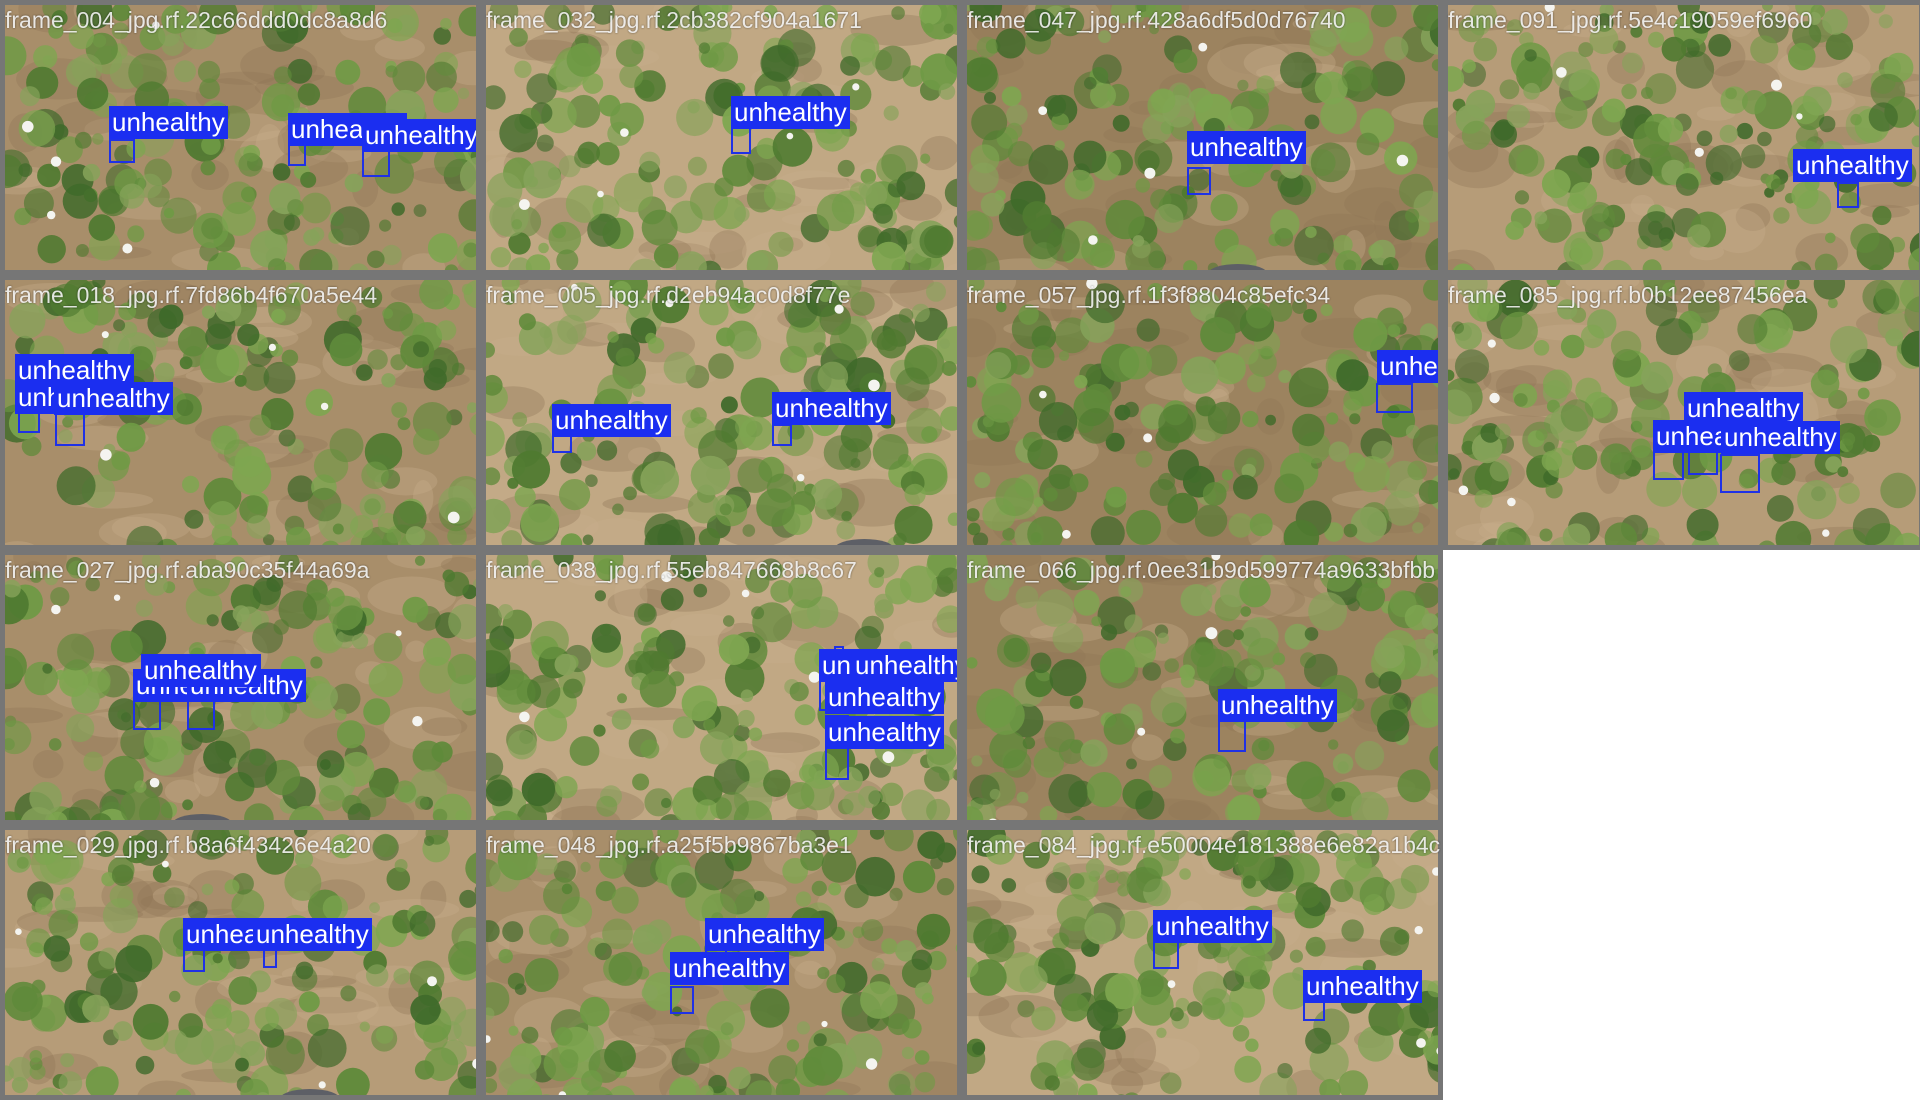 Image resolution: width=1920 pixels, height=1100 pixels. Describe the element at coordinates (721, 687) in the screenshot. I see `image-tile: unhealthyunhealthyunhealthyunhealthy` at that location.